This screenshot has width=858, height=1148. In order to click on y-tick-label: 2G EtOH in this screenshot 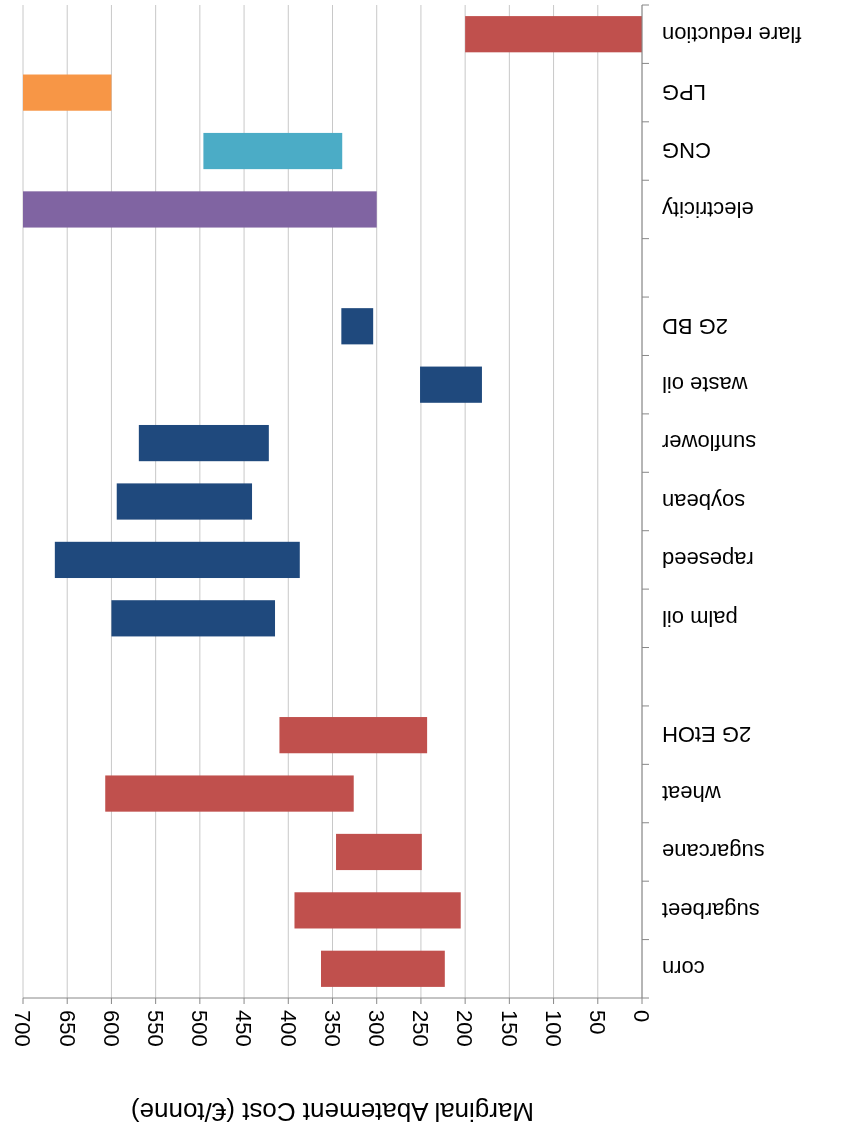, I will do `click(707, 735)`.